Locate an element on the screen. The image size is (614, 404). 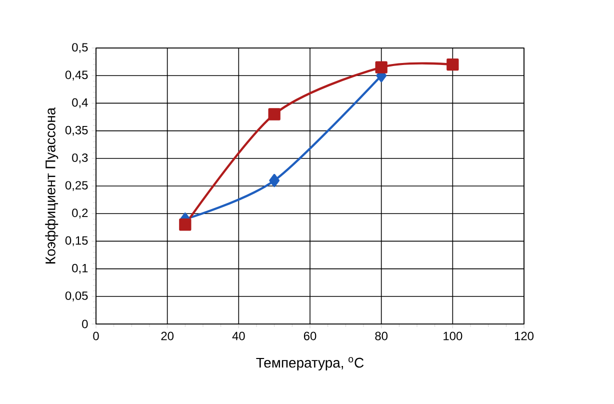
x-tick-label: 80 is located at coordinates (381, 336).